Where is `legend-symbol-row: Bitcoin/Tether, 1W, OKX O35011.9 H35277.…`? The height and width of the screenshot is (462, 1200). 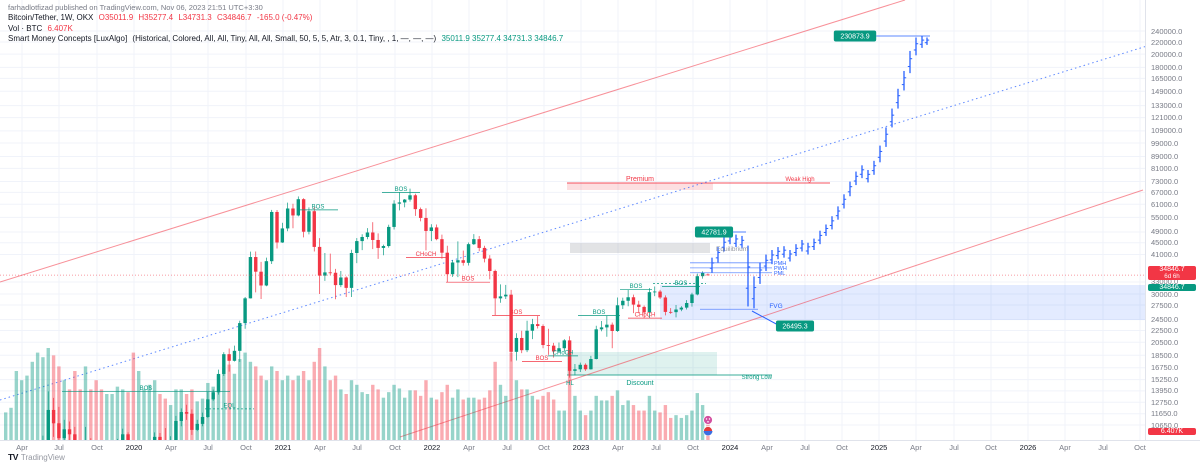
legend-symbol-row: Bitcoin/Tether, 1W, OKX O35011.9 H35277.… is located at coordinates (287, 18).